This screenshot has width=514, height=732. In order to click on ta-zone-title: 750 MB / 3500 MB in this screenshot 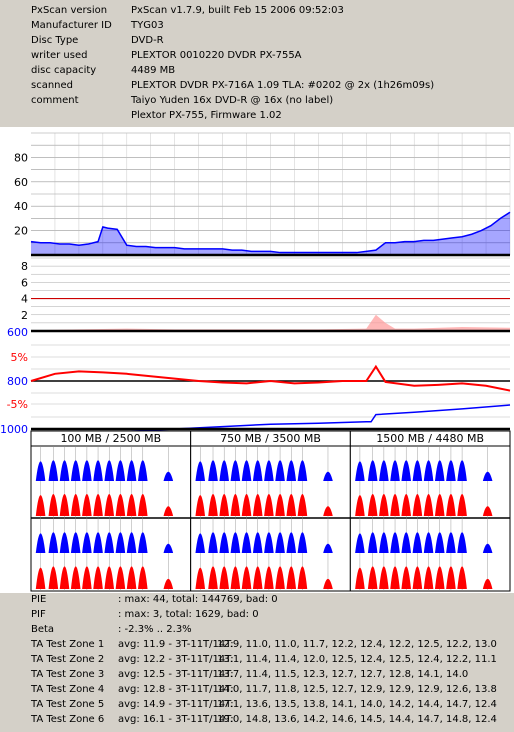, I will do `click(270, 438)`.